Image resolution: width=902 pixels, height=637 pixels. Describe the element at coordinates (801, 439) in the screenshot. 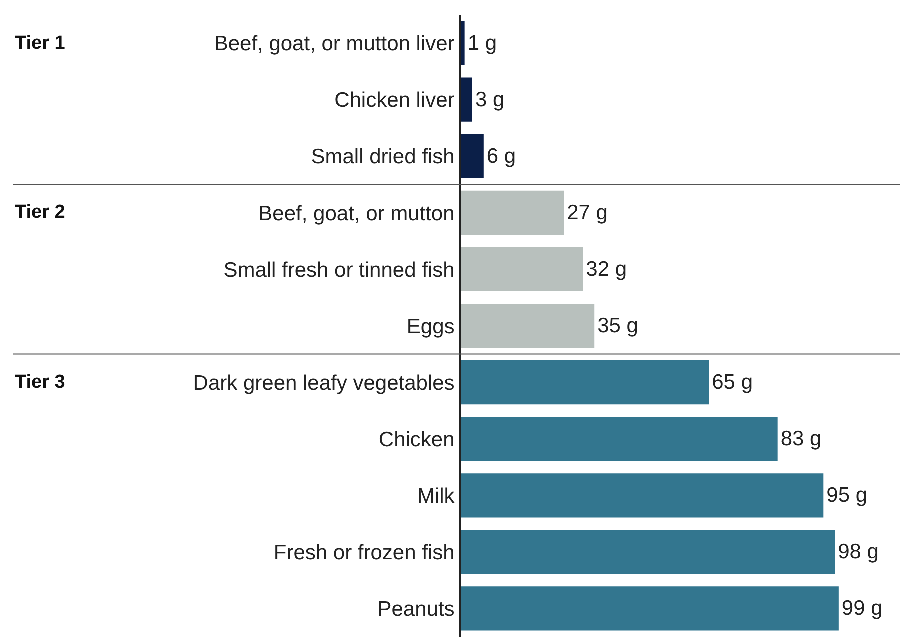

I see `data-label: 83 g` at that location.